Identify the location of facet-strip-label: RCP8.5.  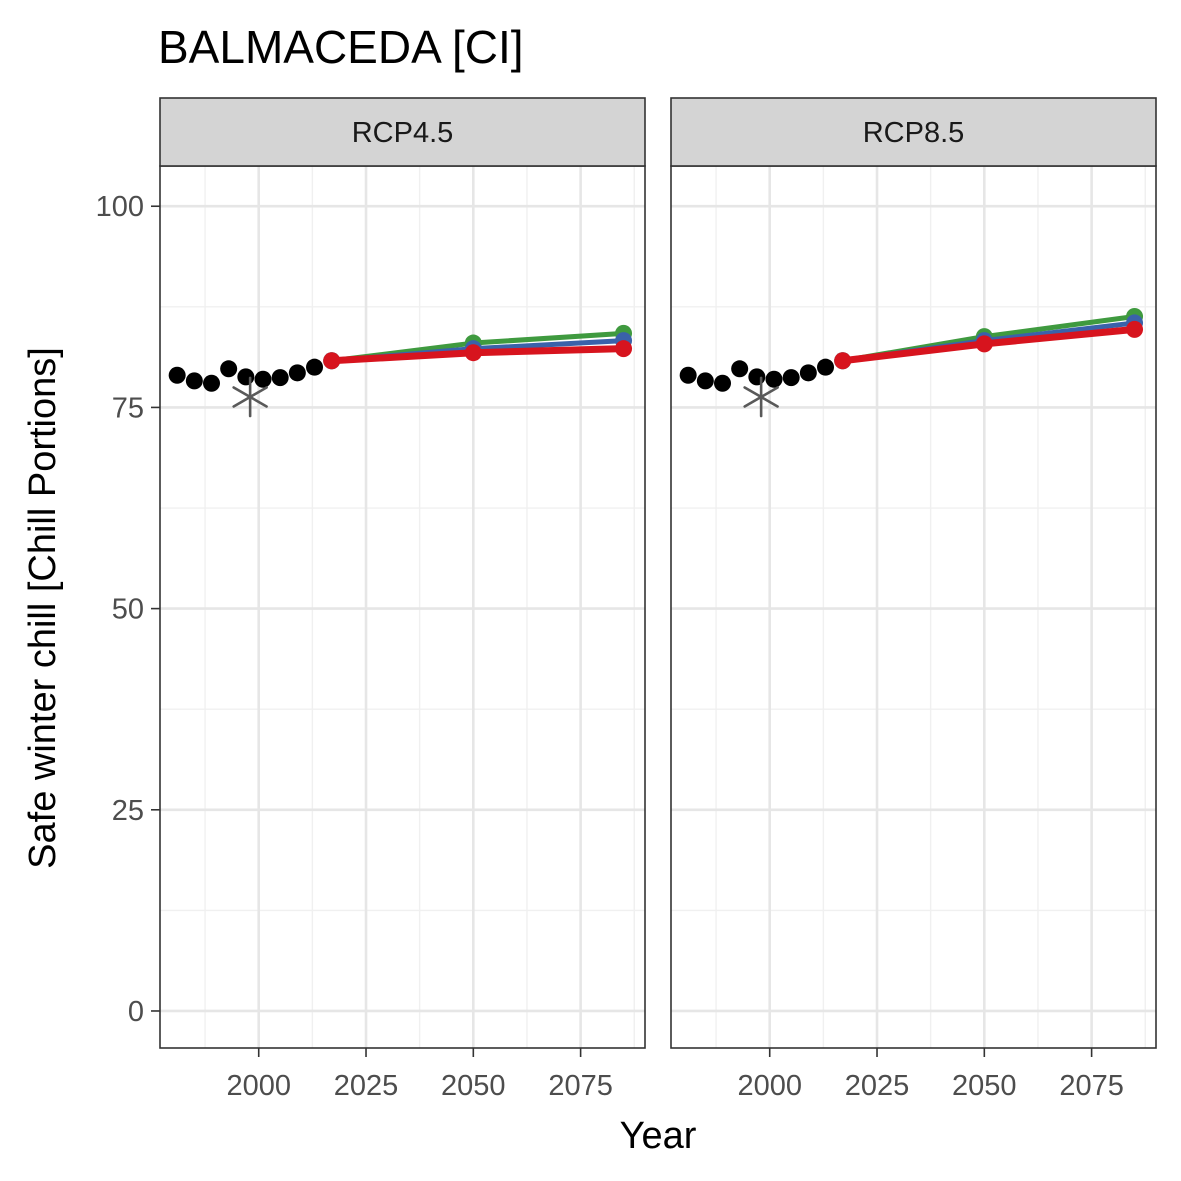
(914, 133).